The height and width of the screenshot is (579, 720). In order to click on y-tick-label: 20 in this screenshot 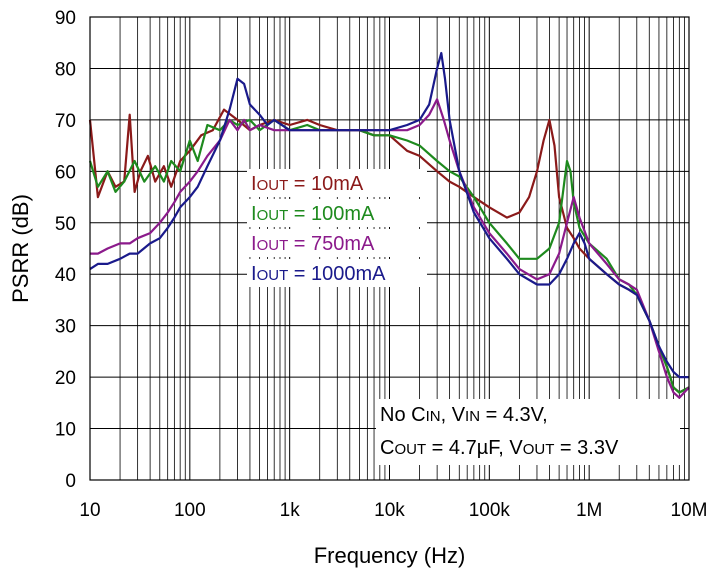, I will do `click(65, 378)`.